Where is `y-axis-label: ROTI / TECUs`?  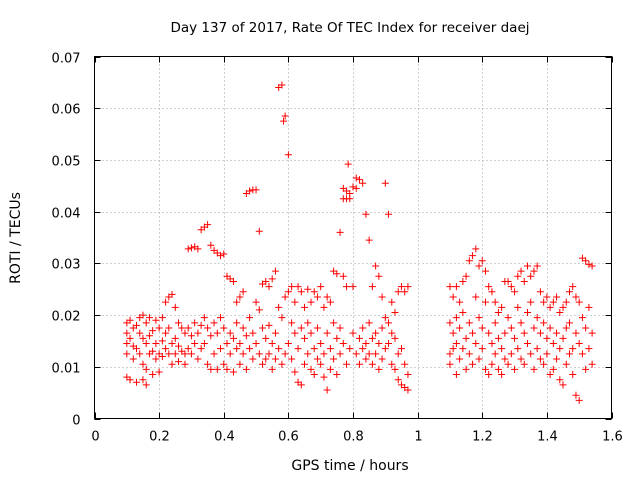
y-axis-label: ROTI / TECUs is located at coordinates (16, 238).